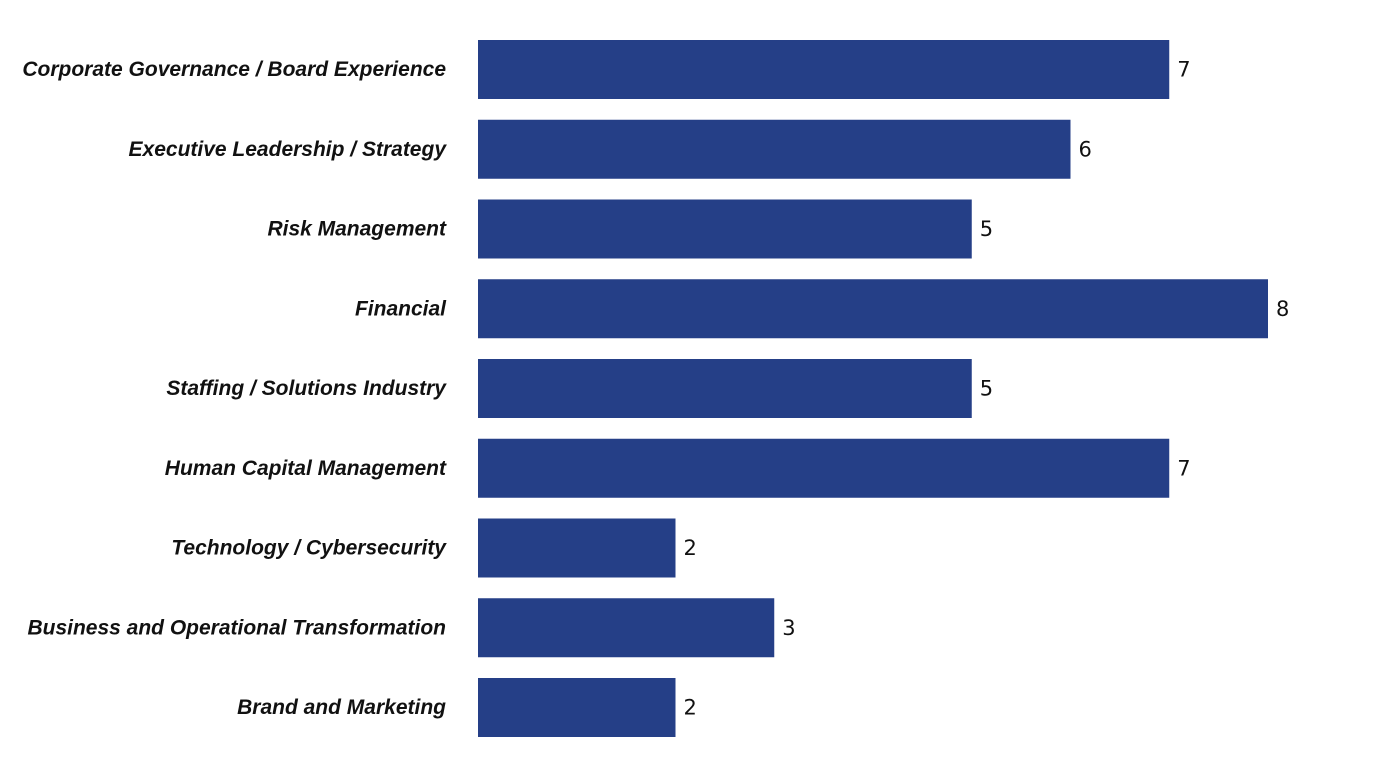 This screenshot has height=778, width=1400. What do you see at coordinates (236, 627) in the screenshot?
I see `category-label: Business and Operational Transformation` at bounding box center [236, 627].